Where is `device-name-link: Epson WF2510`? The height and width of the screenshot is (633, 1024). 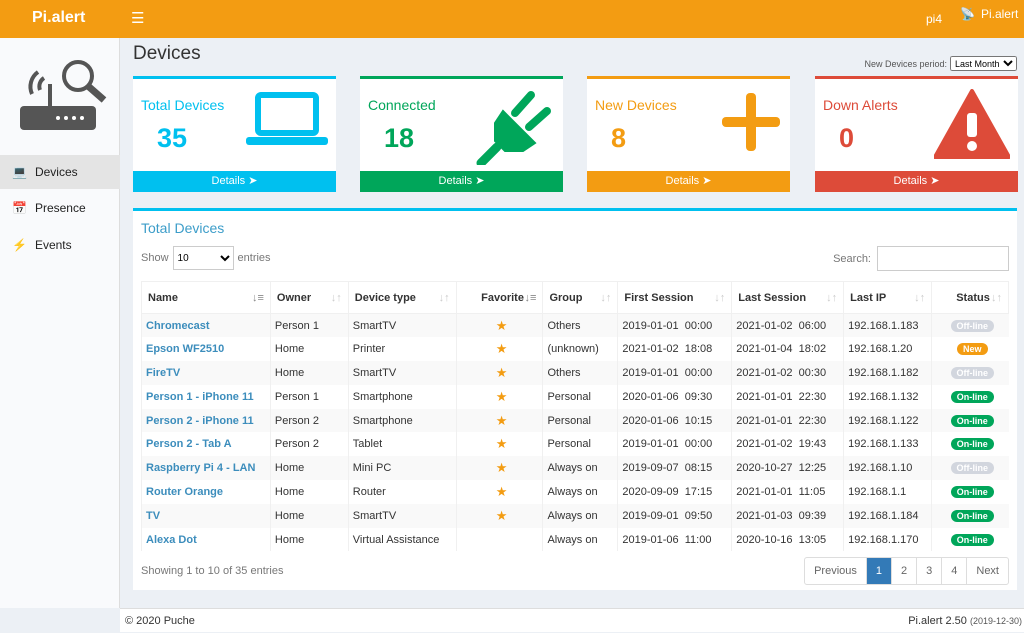
device-name-link: Epson WF2510 is located at coordinates (206, 349).